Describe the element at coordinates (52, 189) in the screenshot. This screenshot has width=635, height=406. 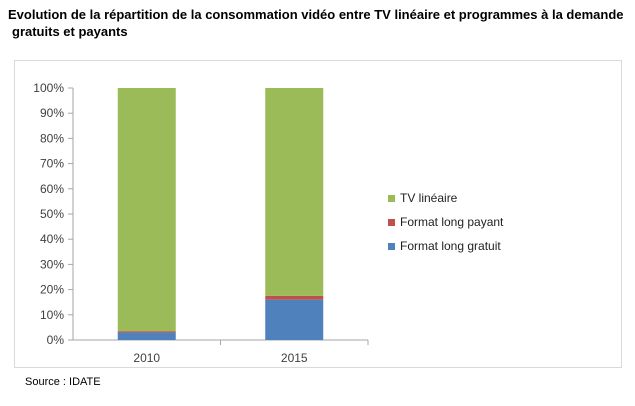
I see `y-tick-label: 60%` at that location.